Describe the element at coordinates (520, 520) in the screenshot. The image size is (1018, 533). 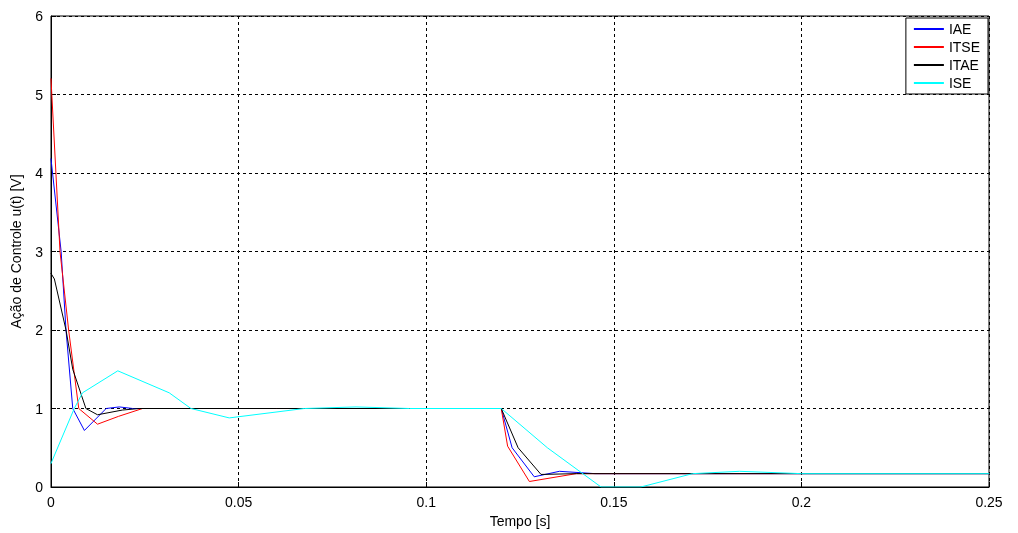
I see `x-axis-title: Tempo [s]` at that location.